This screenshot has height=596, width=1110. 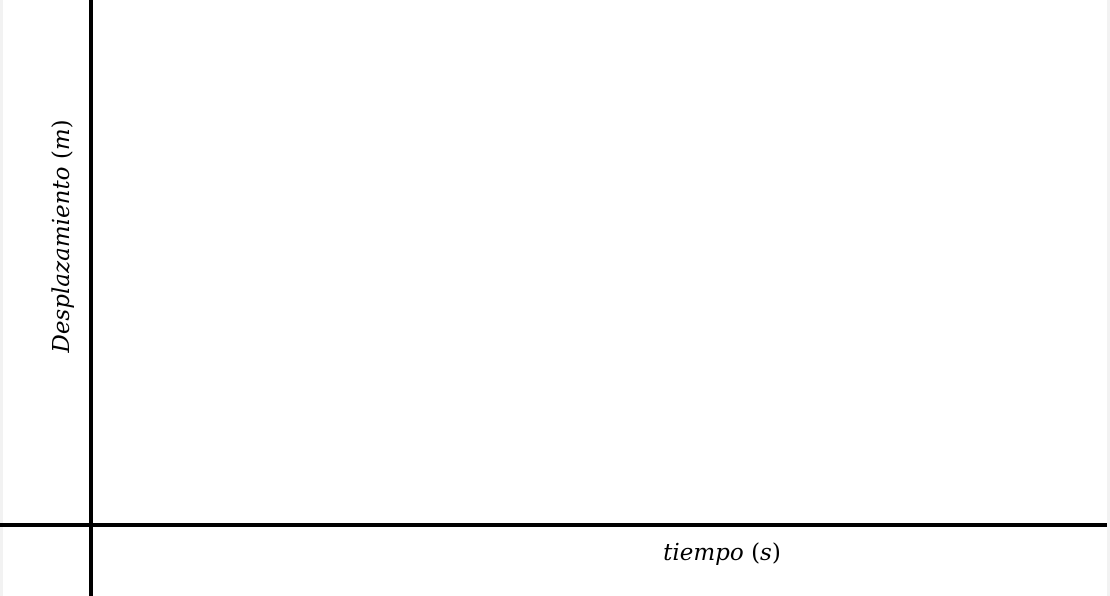 I want to click on x-axis-label-close-paren: ), so click(x=776, y=553).